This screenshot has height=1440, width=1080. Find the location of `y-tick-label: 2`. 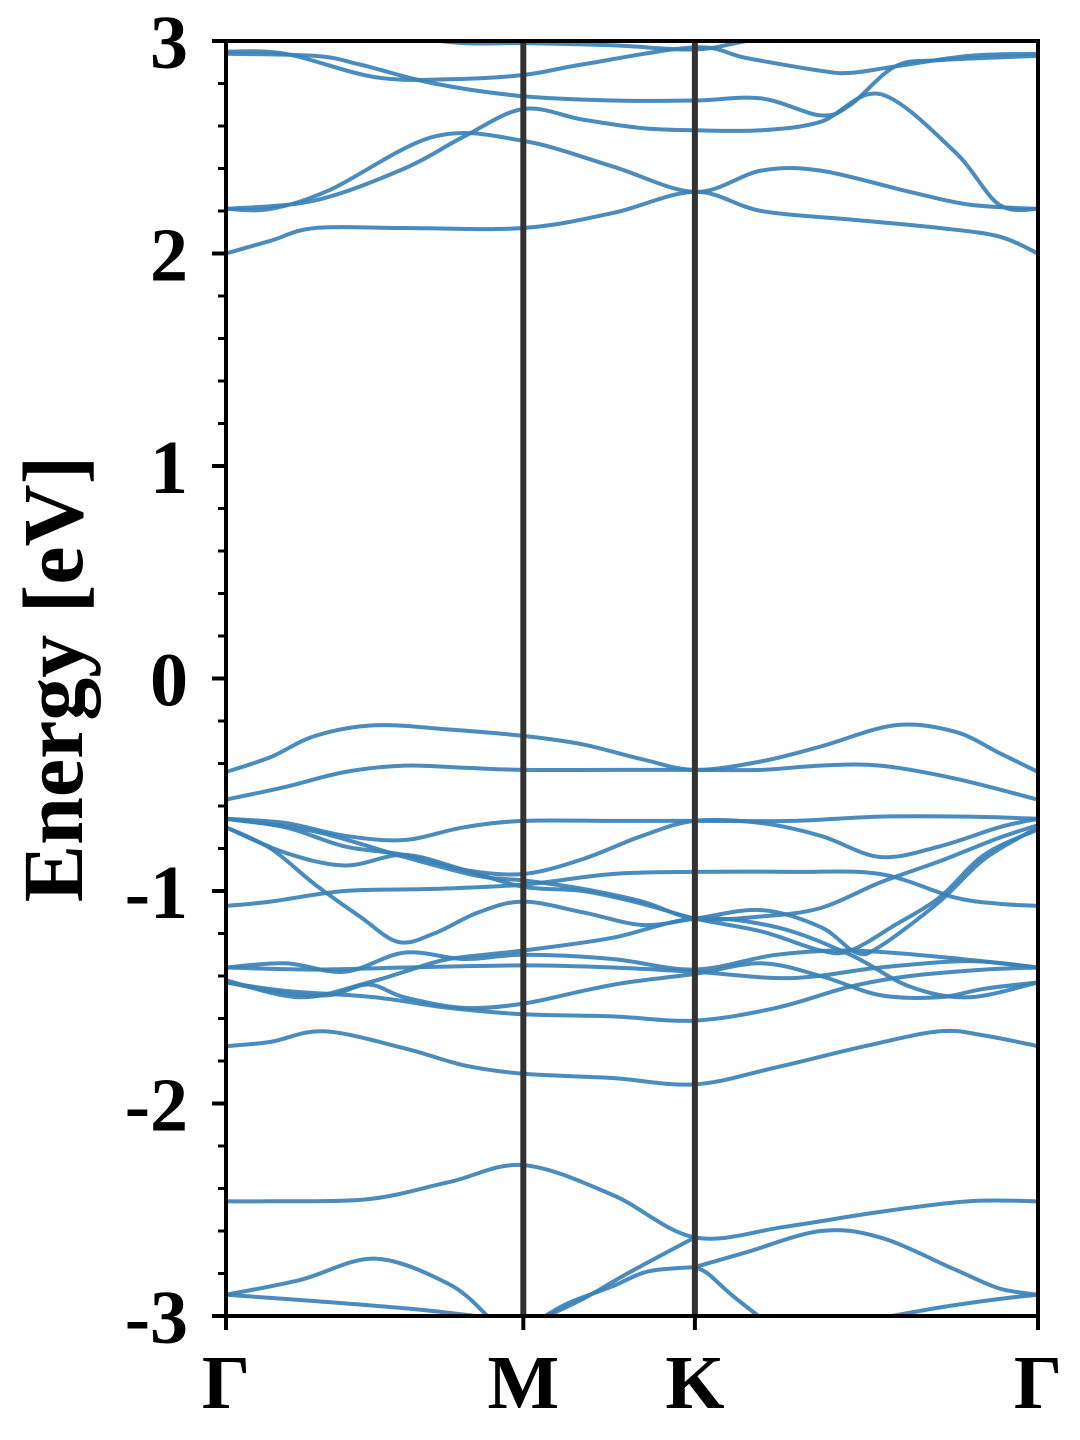

y-tick-label: 2 is located at coordinates (169, 256).